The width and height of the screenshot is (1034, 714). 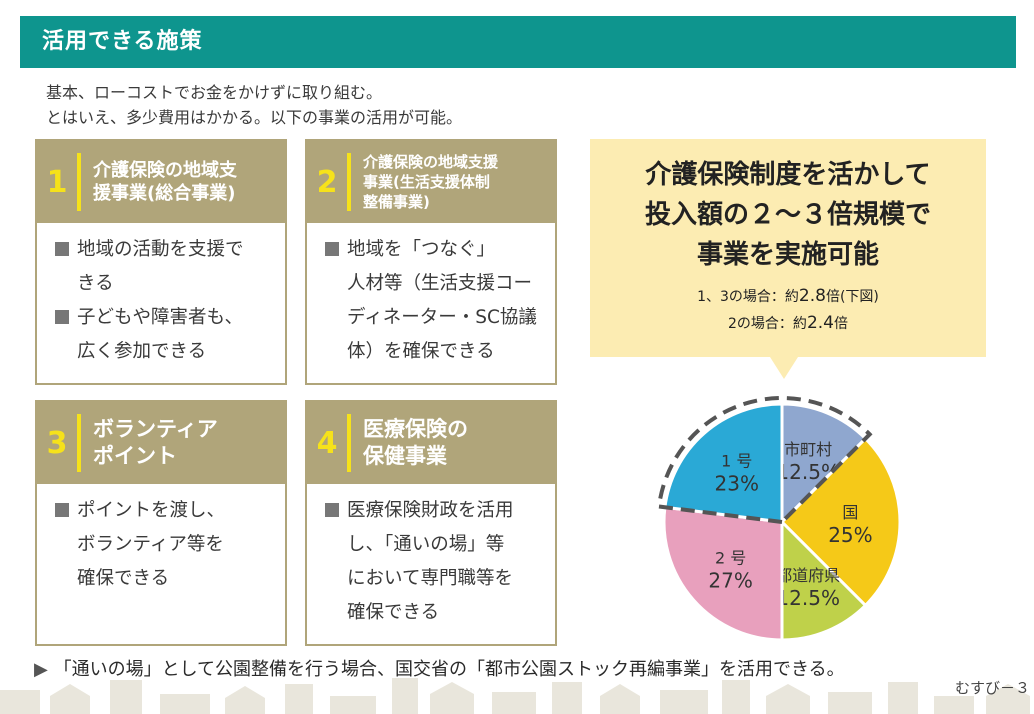 What do you see at coordinates (214, 92) in the screenshot?
I see `intro-line-1: 基本、ローコストでお金をかけずに取り組む。` at bounding box center [214, 92].